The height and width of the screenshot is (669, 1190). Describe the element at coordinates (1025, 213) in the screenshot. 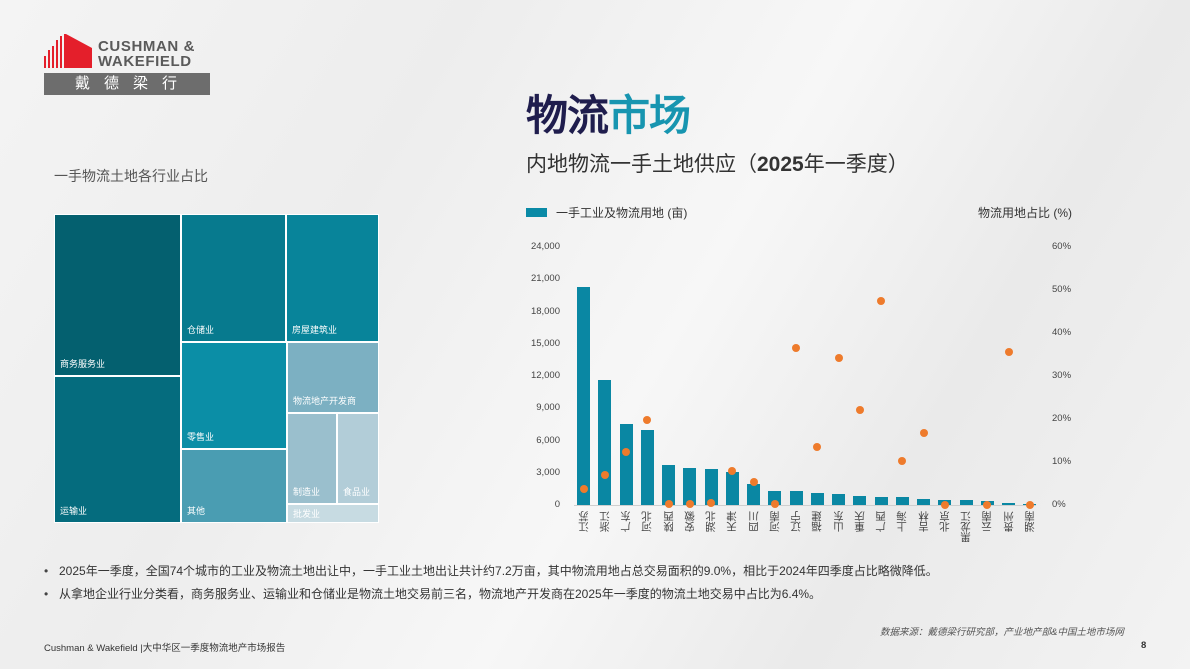

I see `chart-legend-dot: 物流用地占比 (%)` at that location.